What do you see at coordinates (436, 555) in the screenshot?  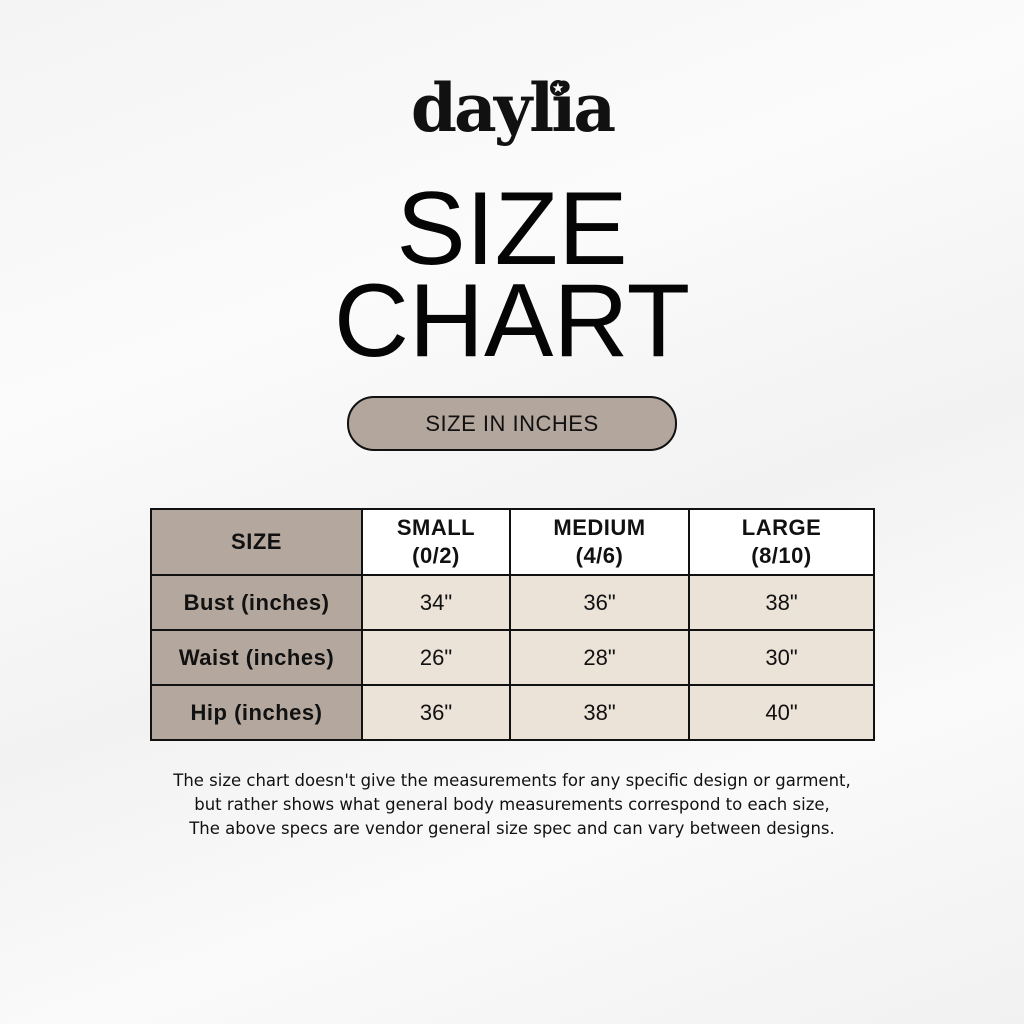 I see `size-range: (0/2)` at bounding box center [436, 555].